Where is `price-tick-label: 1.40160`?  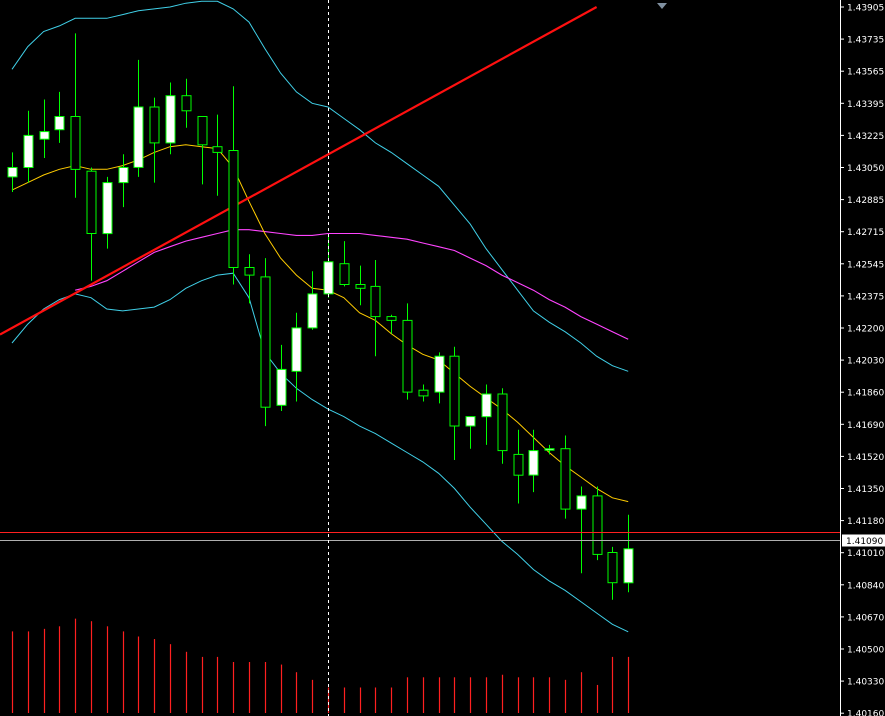 price-tick-label: 1.40160 is located at coordinates (865, 713).